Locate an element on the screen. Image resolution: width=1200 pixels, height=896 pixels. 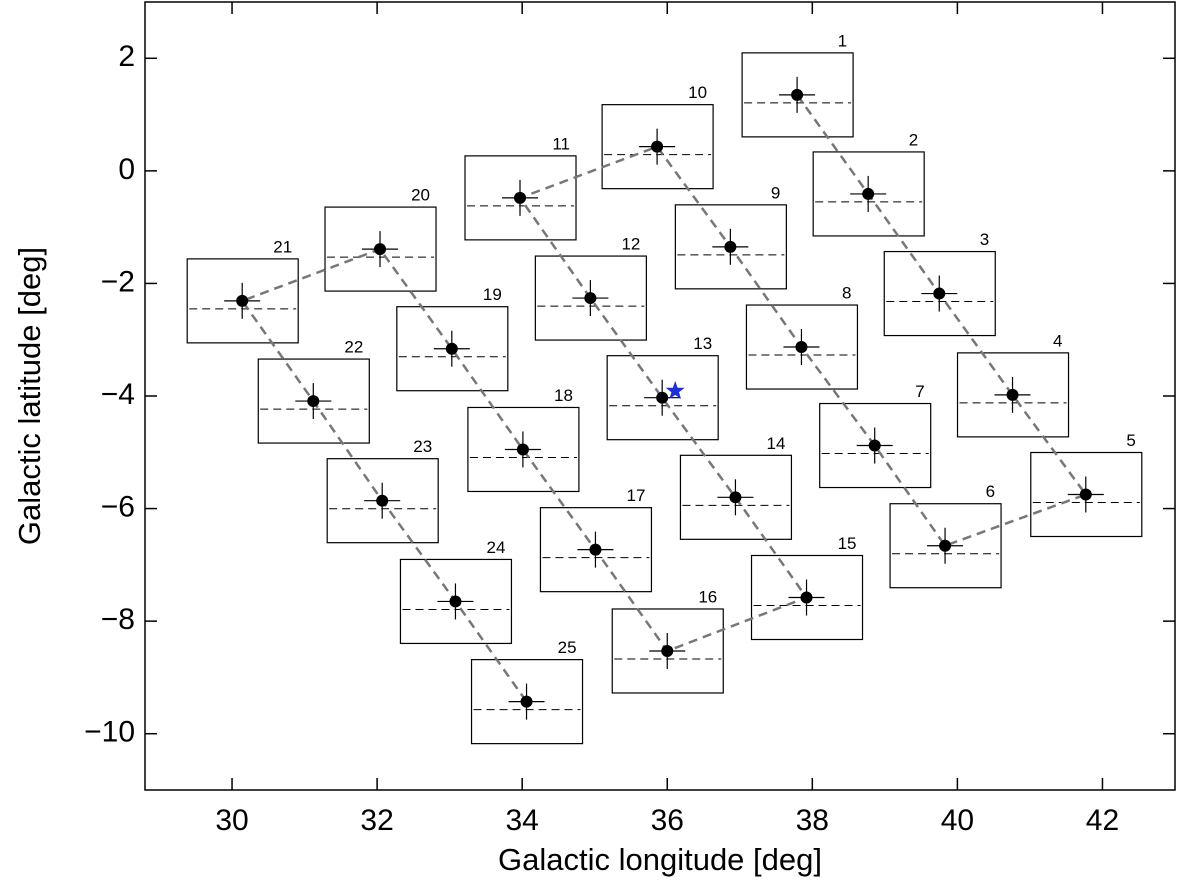
y-tick-label: −6 is located at coordinates (118, 506).